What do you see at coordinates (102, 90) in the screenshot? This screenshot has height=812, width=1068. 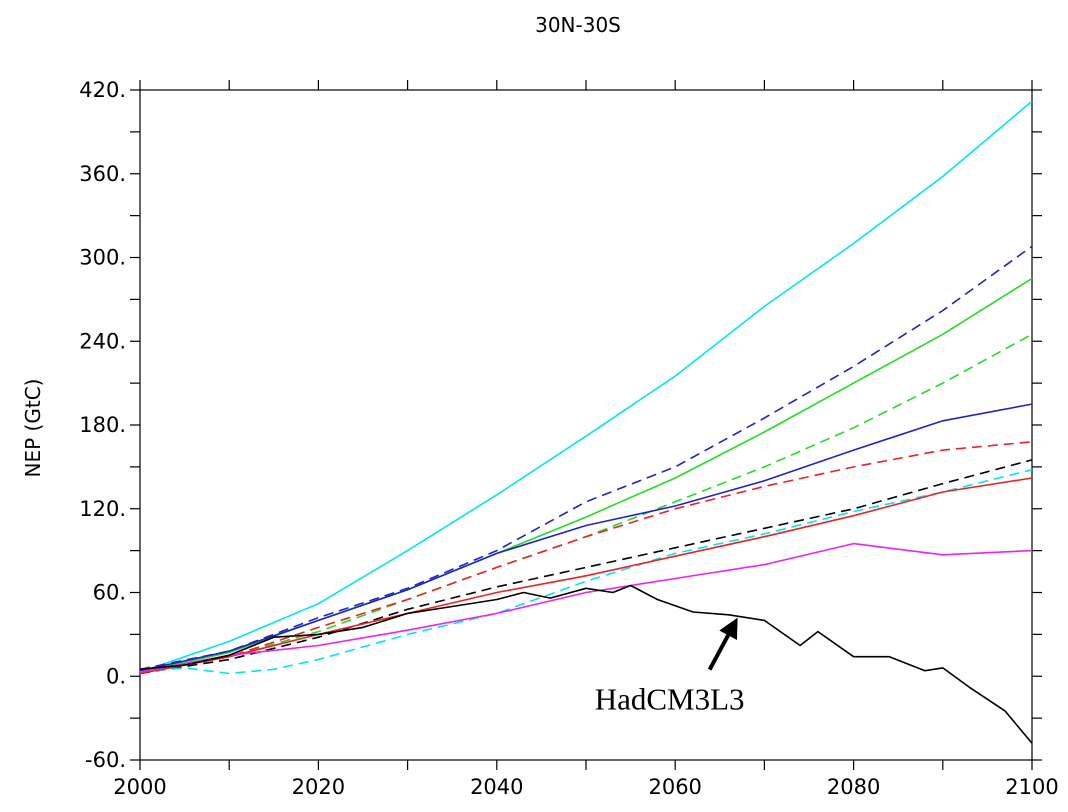 I see `y-tick-label: 420.` at bounding box center [102, 90].